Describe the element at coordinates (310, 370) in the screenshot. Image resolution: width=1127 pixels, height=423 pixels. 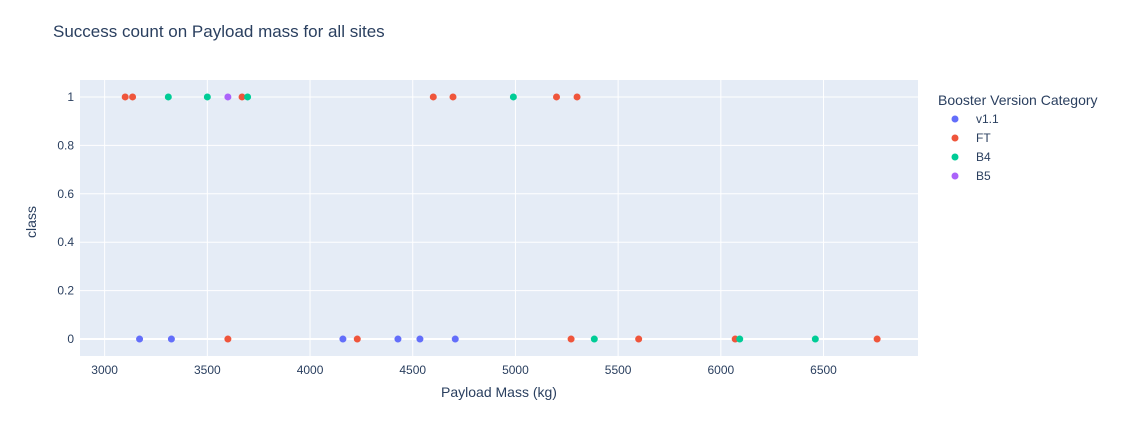
I see `x-tick-label: 4000` at that location.